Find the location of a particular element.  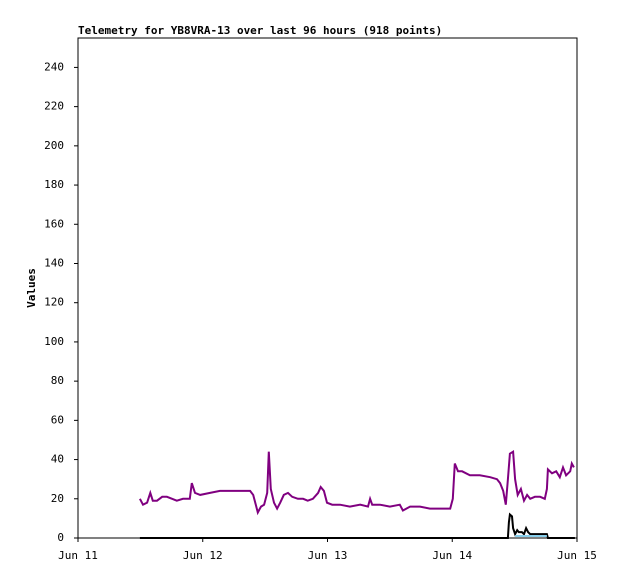

x-tick-label: Jun 15 is located at coordinates (577, 555).